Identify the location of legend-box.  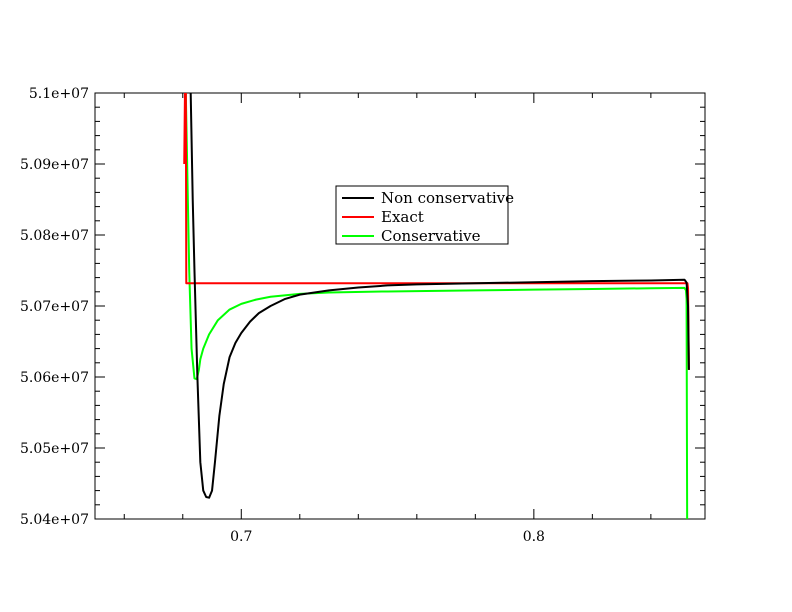
(422, 215).